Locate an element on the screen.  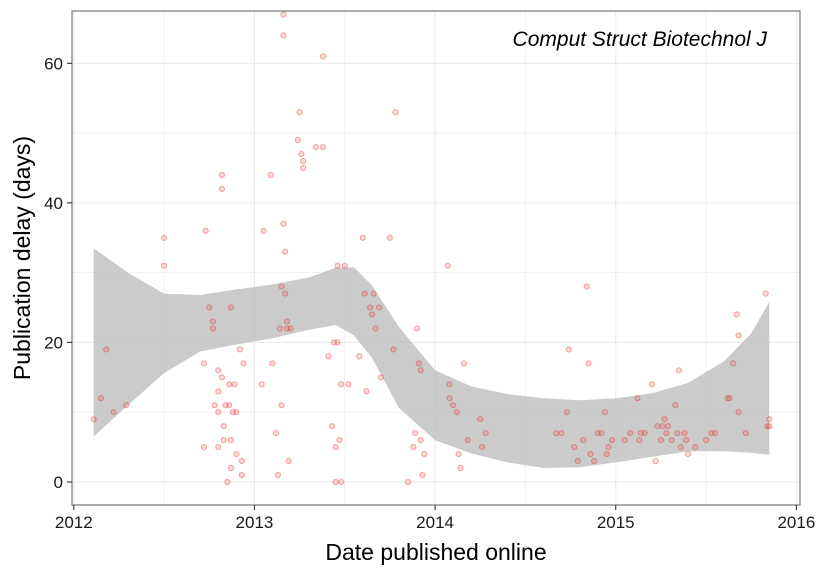
x-axis-title: Date published online is located at coordinates (435, 552).